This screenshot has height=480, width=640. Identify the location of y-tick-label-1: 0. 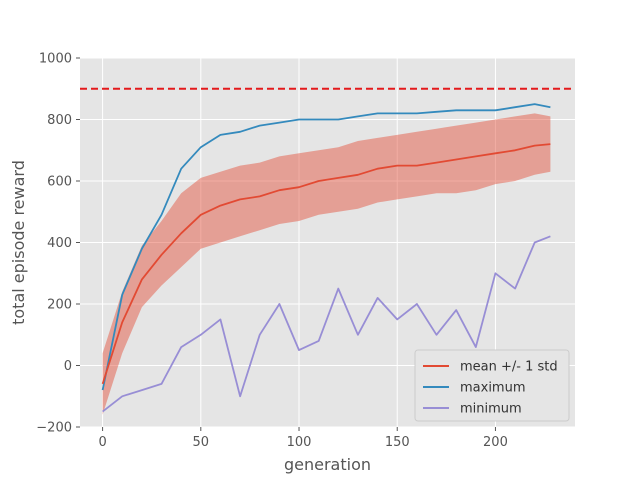
(68, 366).